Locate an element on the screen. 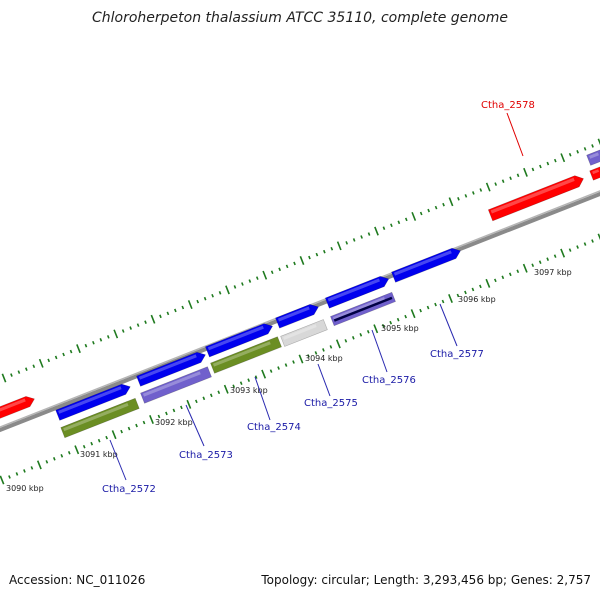 The image size is (600, 600). scale-label: 3095 kbp is located at coordinates (400, 328).